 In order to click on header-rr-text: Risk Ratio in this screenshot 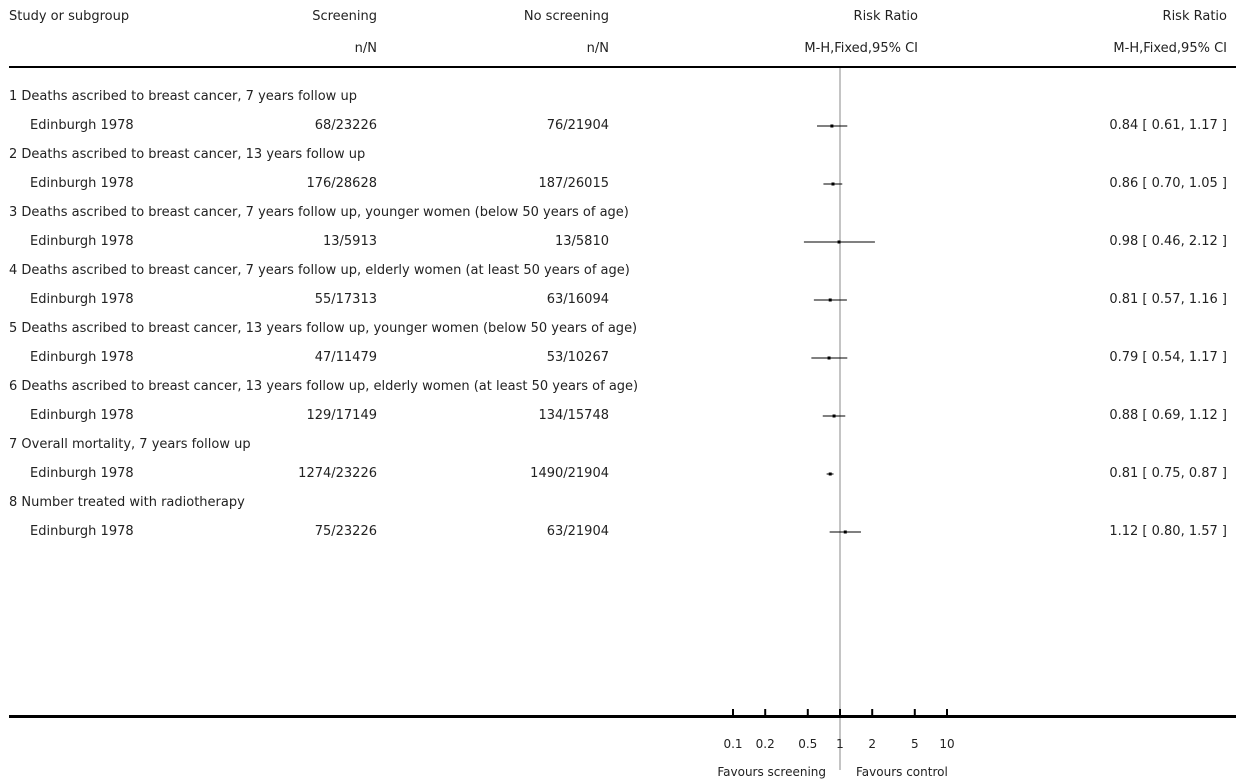, I will do `click(1194, 16)`.